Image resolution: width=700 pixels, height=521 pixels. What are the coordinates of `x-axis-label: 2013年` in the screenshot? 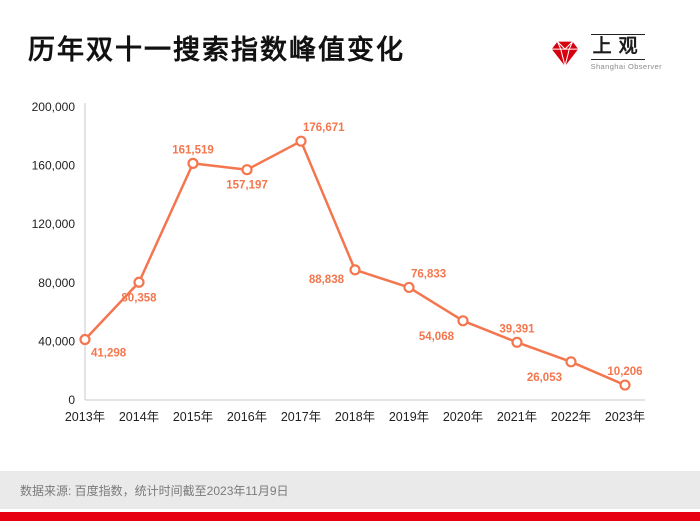 It's located at (85, 417).